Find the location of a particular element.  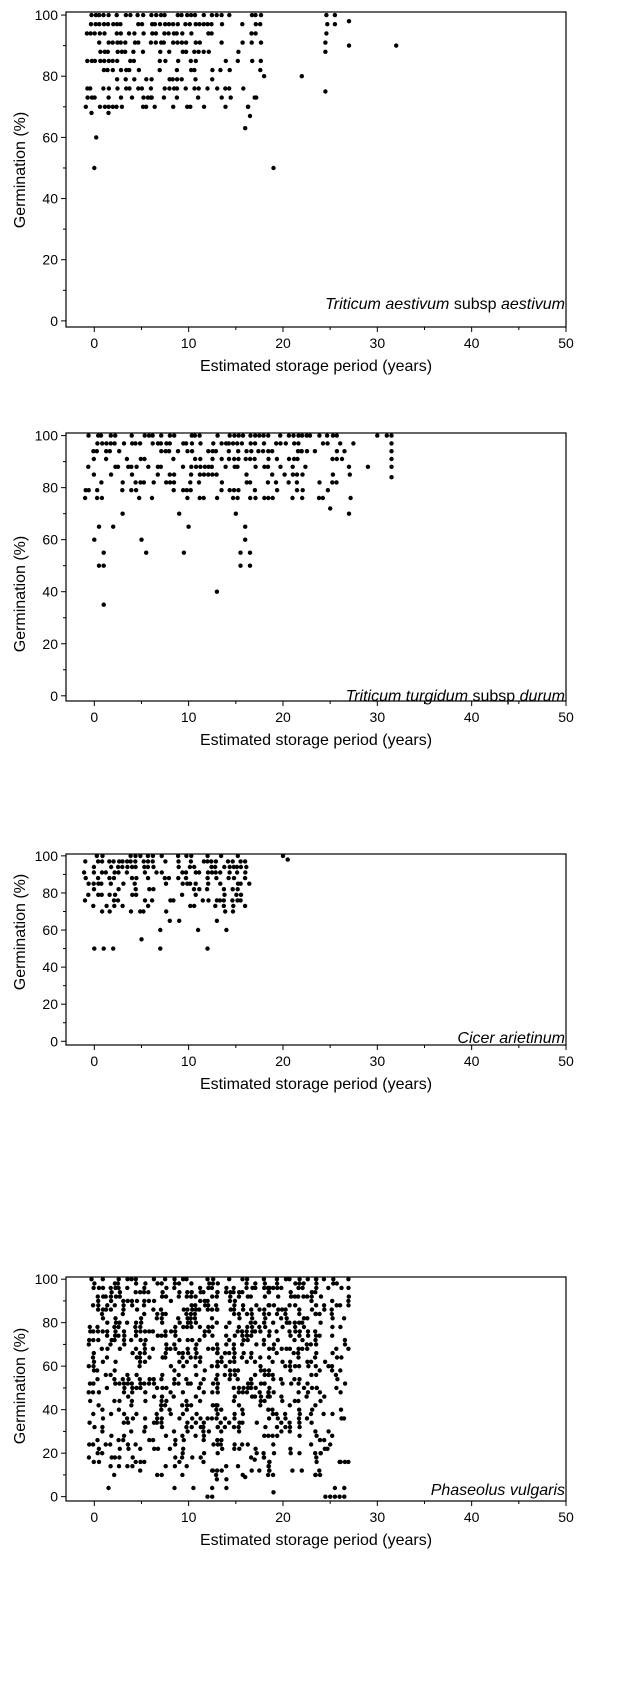

x-tick-label: 10 is located at coordinates (189, 343).